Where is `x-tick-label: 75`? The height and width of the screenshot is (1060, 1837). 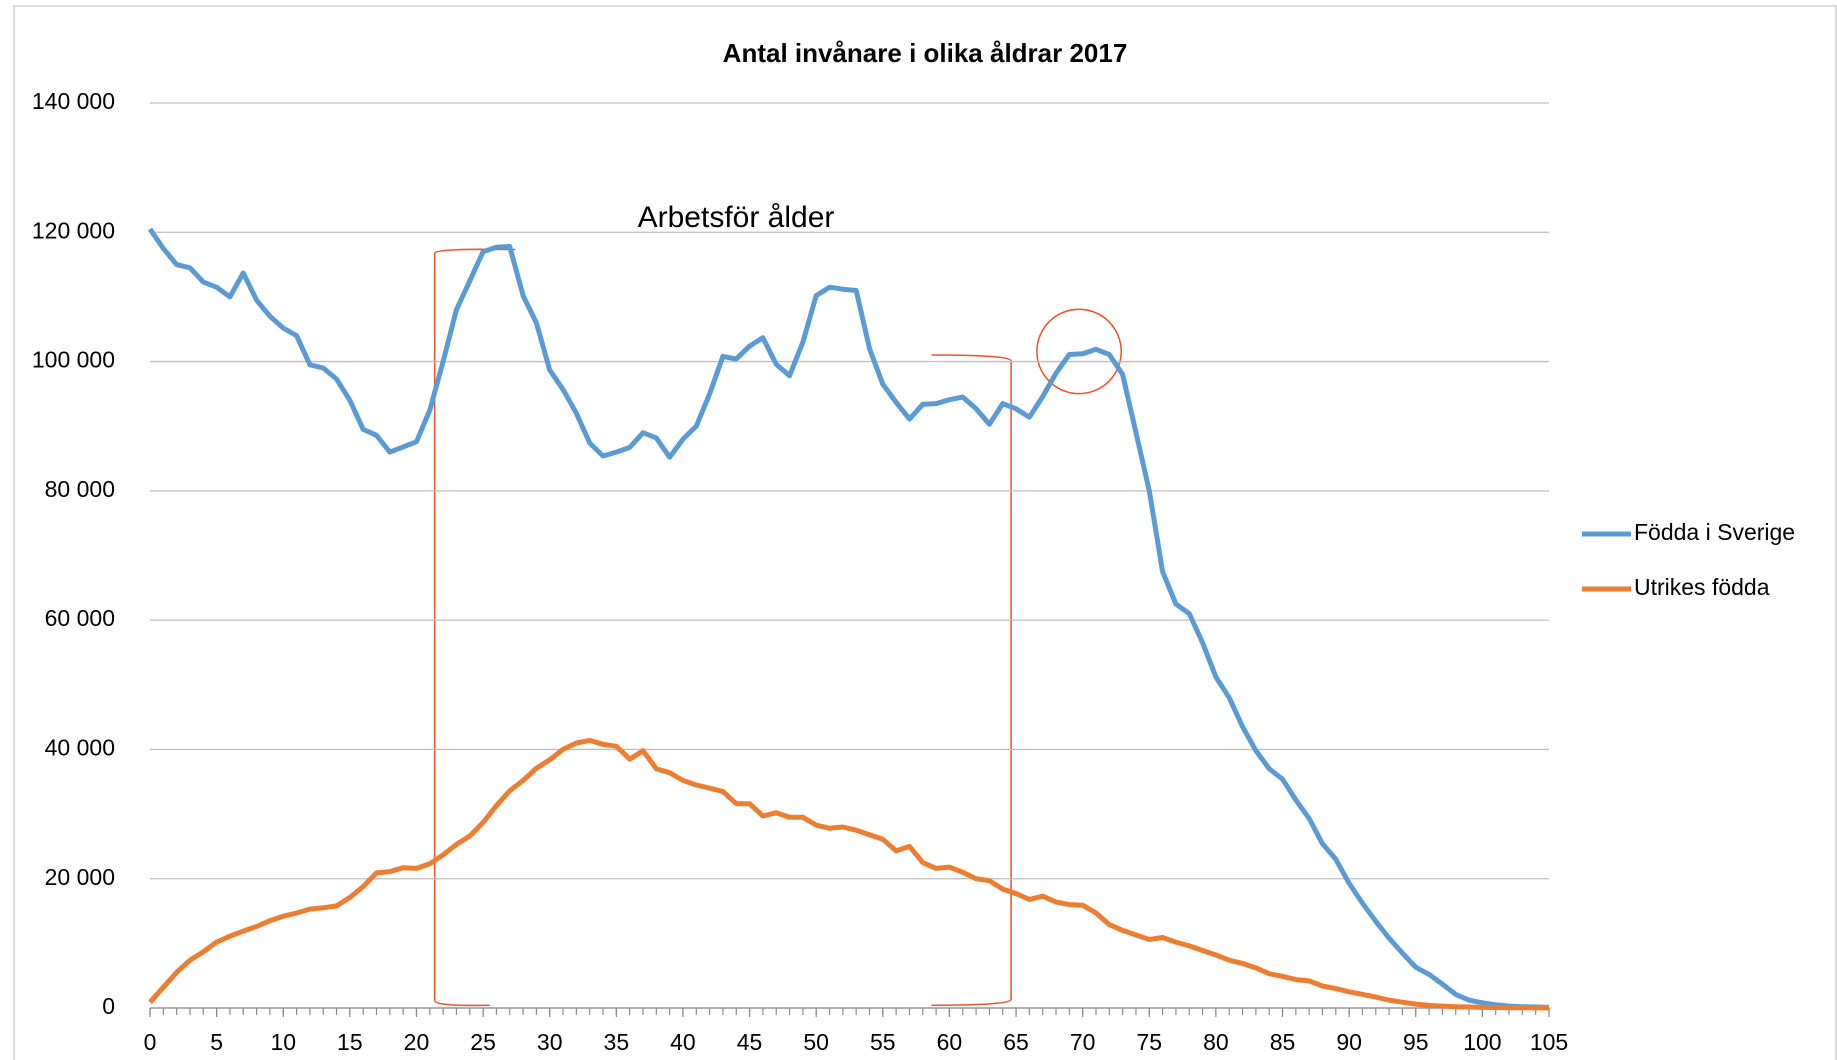
x-tick-label: 75 is located at coordinates (1149, 1042).